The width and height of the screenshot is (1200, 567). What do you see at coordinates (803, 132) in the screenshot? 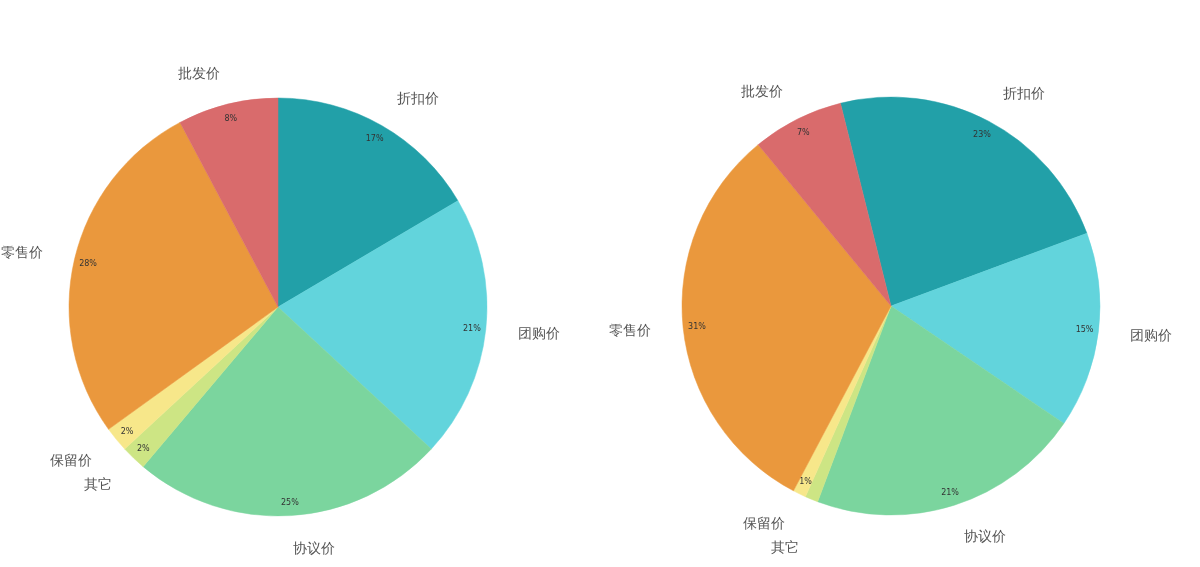
I see `data-label: 7%` at bounding box center [803, 132].